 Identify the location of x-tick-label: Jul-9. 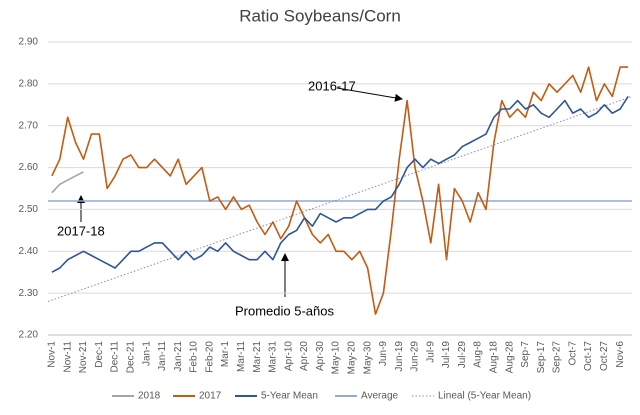
(430, 352).